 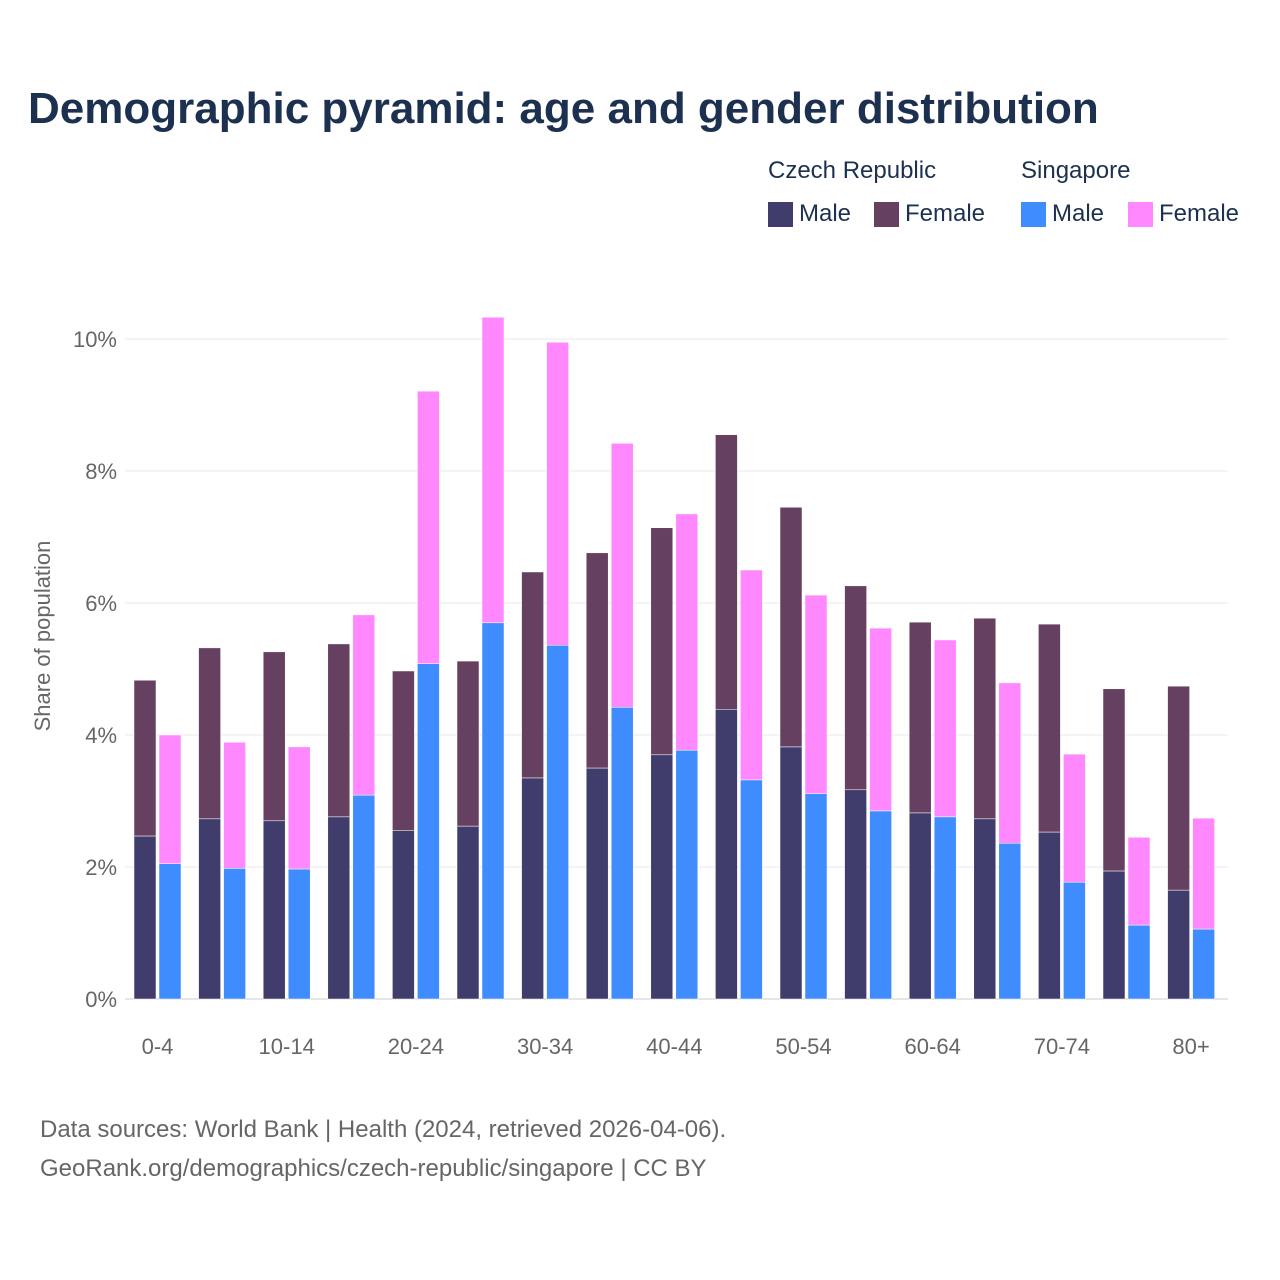 I want to click on bar-singapore-female-80+, so click(x=1203, y=873).